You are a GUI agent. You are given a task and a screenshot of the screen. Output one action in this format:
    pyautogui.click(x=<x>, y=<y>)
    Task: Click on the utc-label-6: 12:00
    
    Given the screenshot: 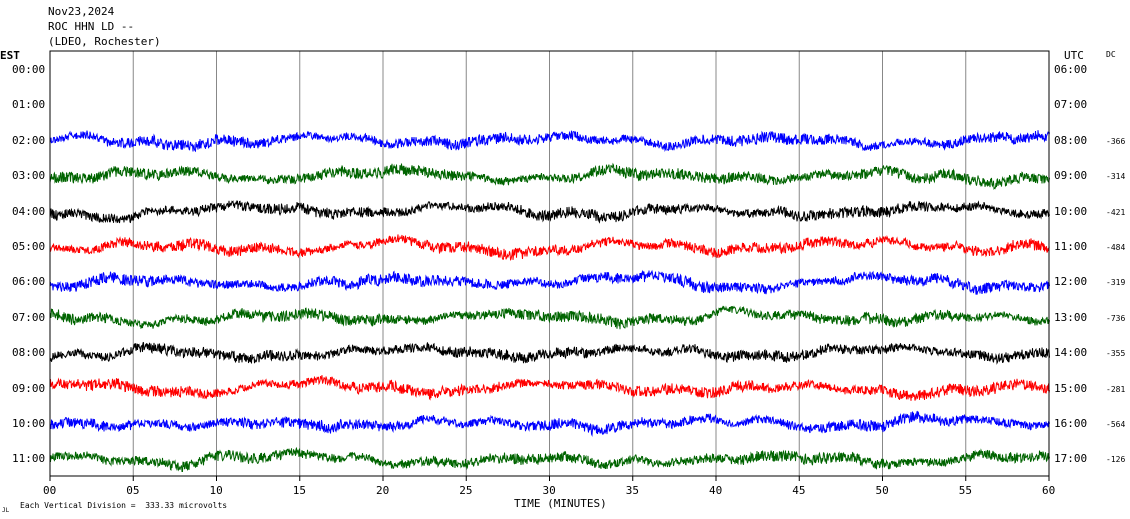 What is the action you would take?
    pyautogui.click(x=1071, y=282)
    